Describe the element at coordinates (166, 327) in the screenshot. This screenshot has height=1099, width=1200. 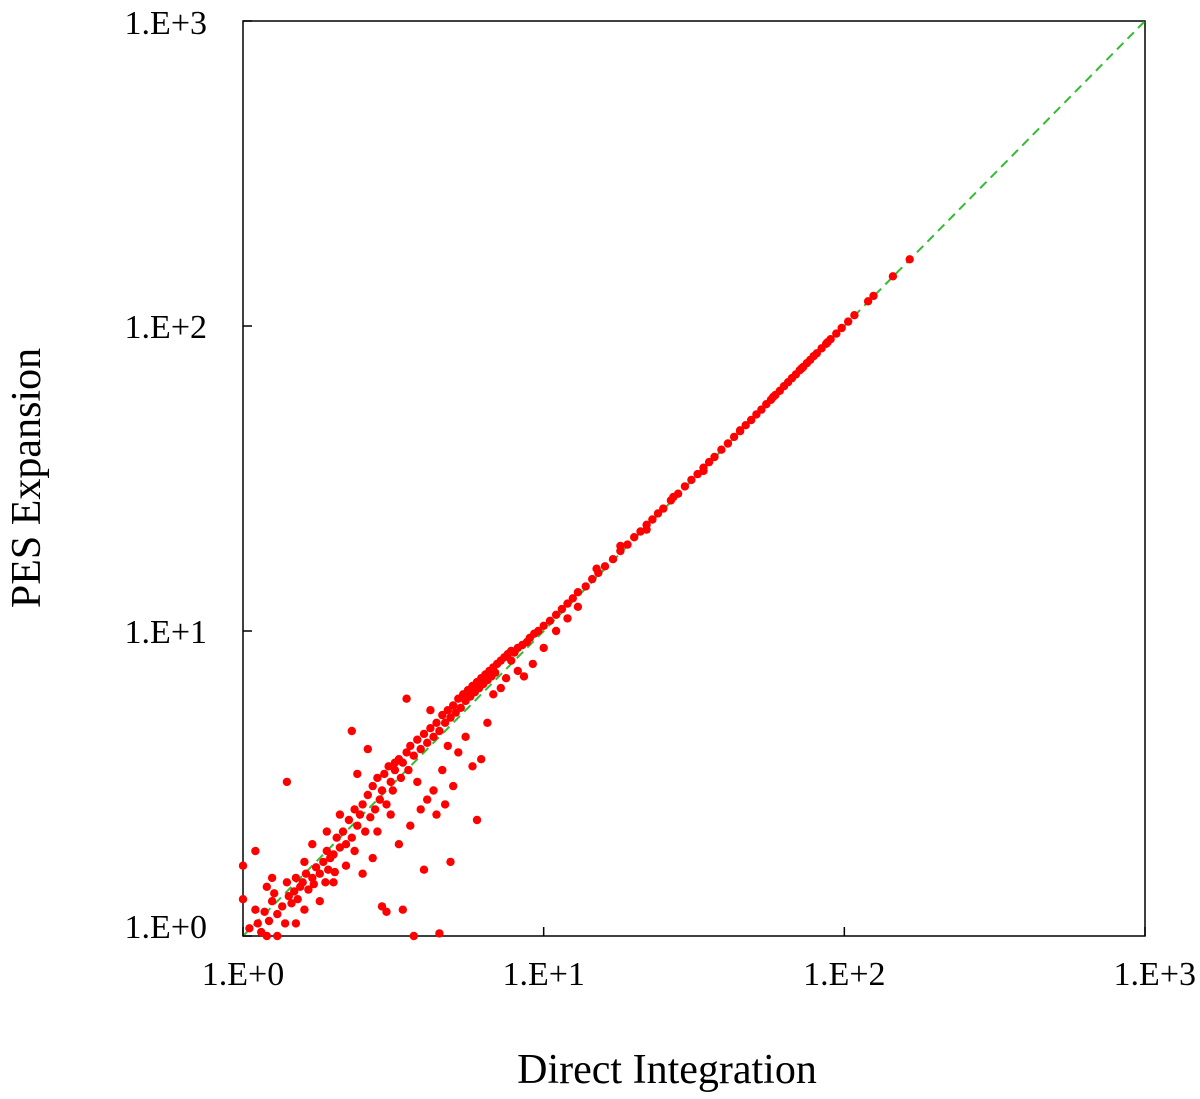
I see `y-tick-label: 1.E+2` at that location.